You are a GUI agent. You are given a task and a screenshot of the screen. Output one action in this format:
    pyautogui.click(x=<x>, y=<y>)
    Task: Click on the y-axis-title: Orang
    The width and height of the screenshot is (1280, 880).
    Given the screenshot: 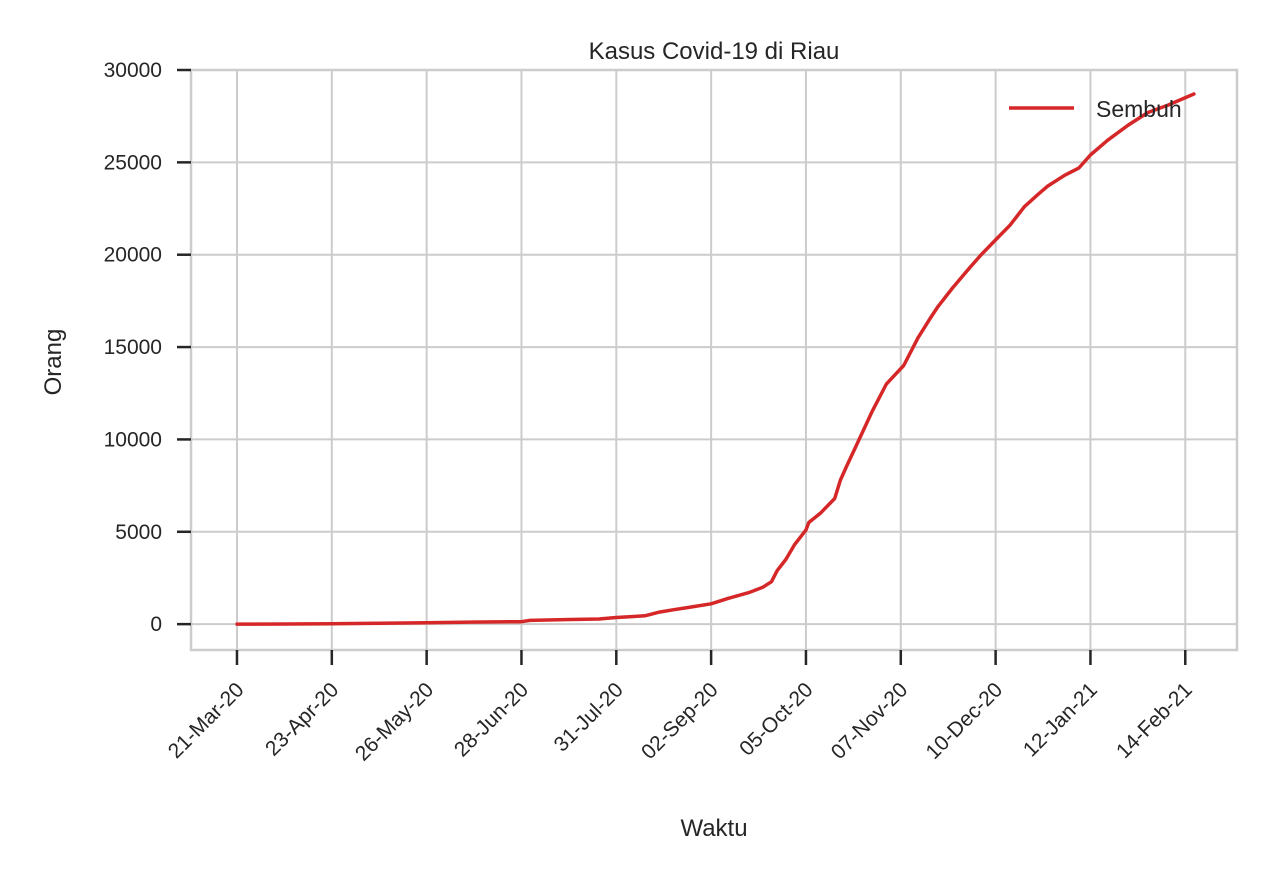 What is the action you would take?
    pyautogui.click(x=53, y=362)
    